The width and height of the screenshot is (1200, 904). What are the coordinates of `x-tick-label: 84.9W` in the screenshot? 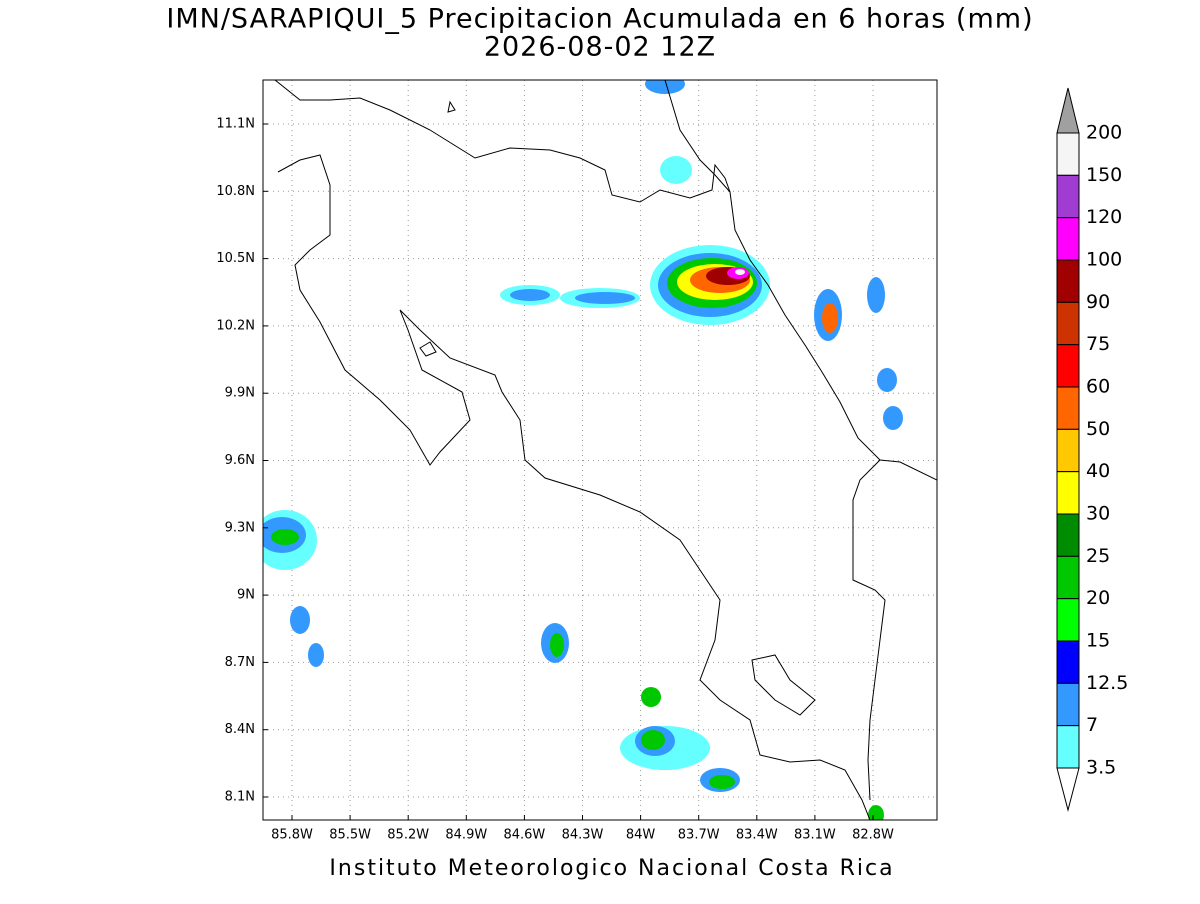 It's located at (466, 835).